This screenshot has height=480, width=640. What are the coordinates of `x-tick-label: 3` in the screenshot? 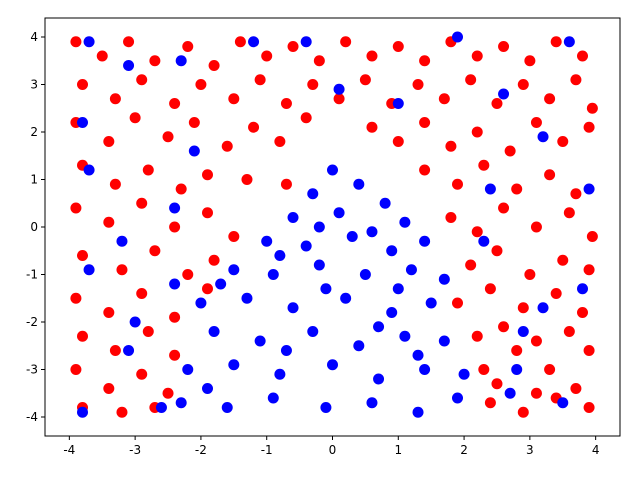 It's located at (530, 450).